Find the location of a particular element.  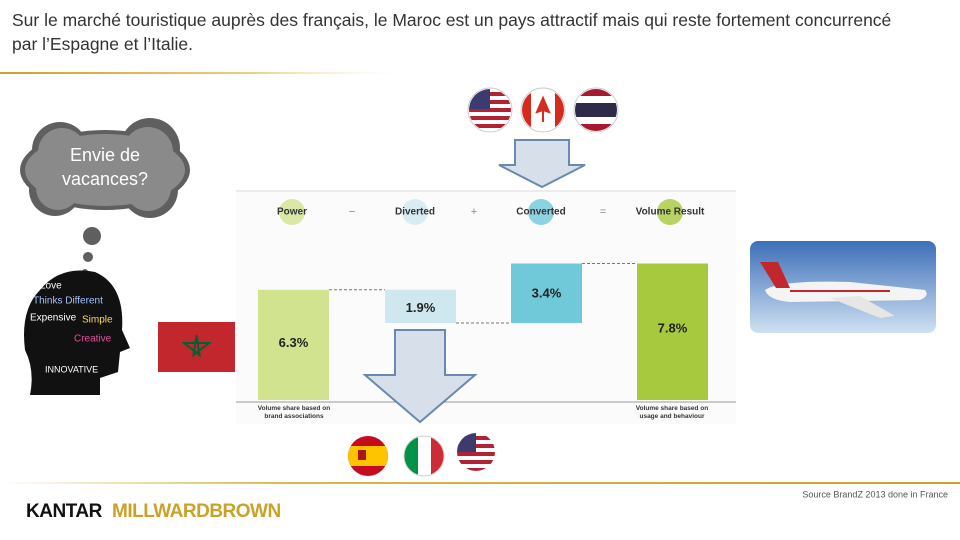

value-label: 1.9% is located at coordinates (421, 307).